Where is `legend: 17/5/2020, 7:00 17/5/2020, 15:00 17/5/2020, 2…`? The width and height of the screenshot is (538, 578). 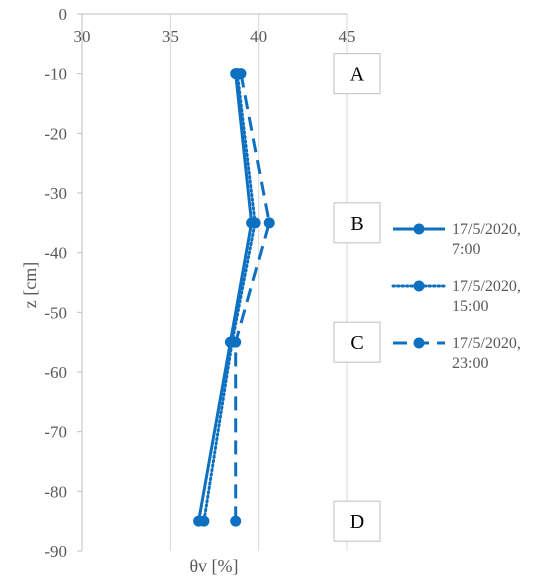 legend: 17/5/2020, 7:00 17/5/2020, 15:00 17/5/2020, 2… is located at coordinates (456, 296).